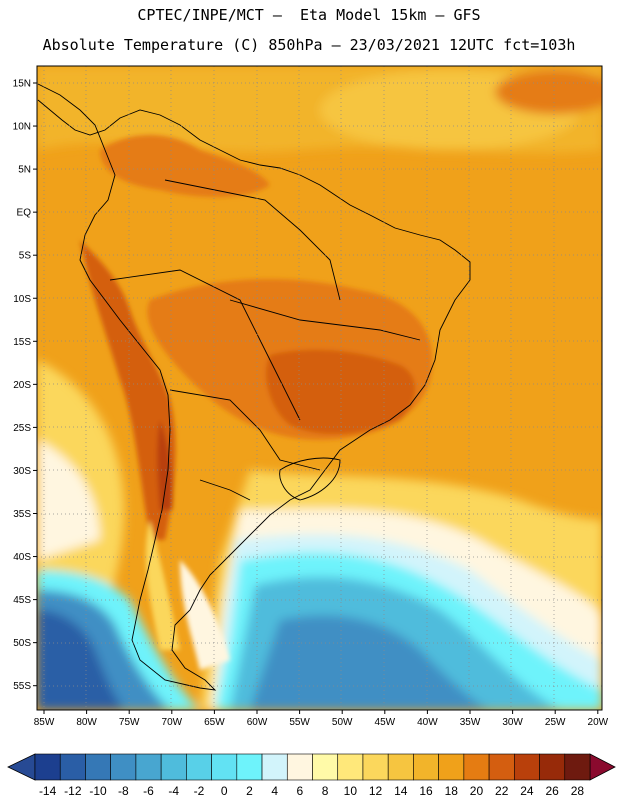 The height and width of the screenshot is (800, 618). Describe the element at coordinates (477, 791) in the screenshot. I see `colorbar-label: 20` at that location.